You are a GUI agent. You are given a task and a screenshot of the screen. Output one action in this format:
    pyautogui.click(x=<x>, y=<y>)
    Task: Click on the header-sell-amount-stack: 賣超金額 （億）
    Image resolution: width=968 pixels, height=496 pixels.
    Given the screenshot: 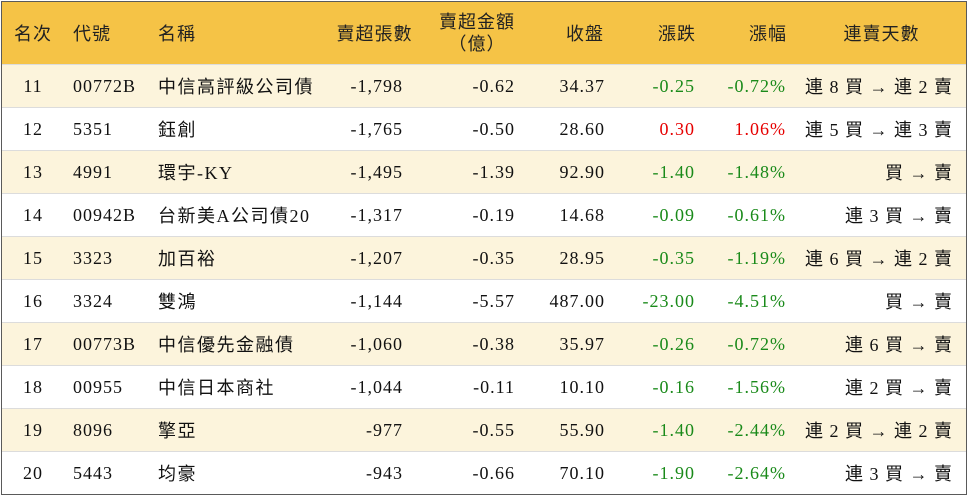 What is the action you would take?
    pyautogui.click(x=477, y=33)
    